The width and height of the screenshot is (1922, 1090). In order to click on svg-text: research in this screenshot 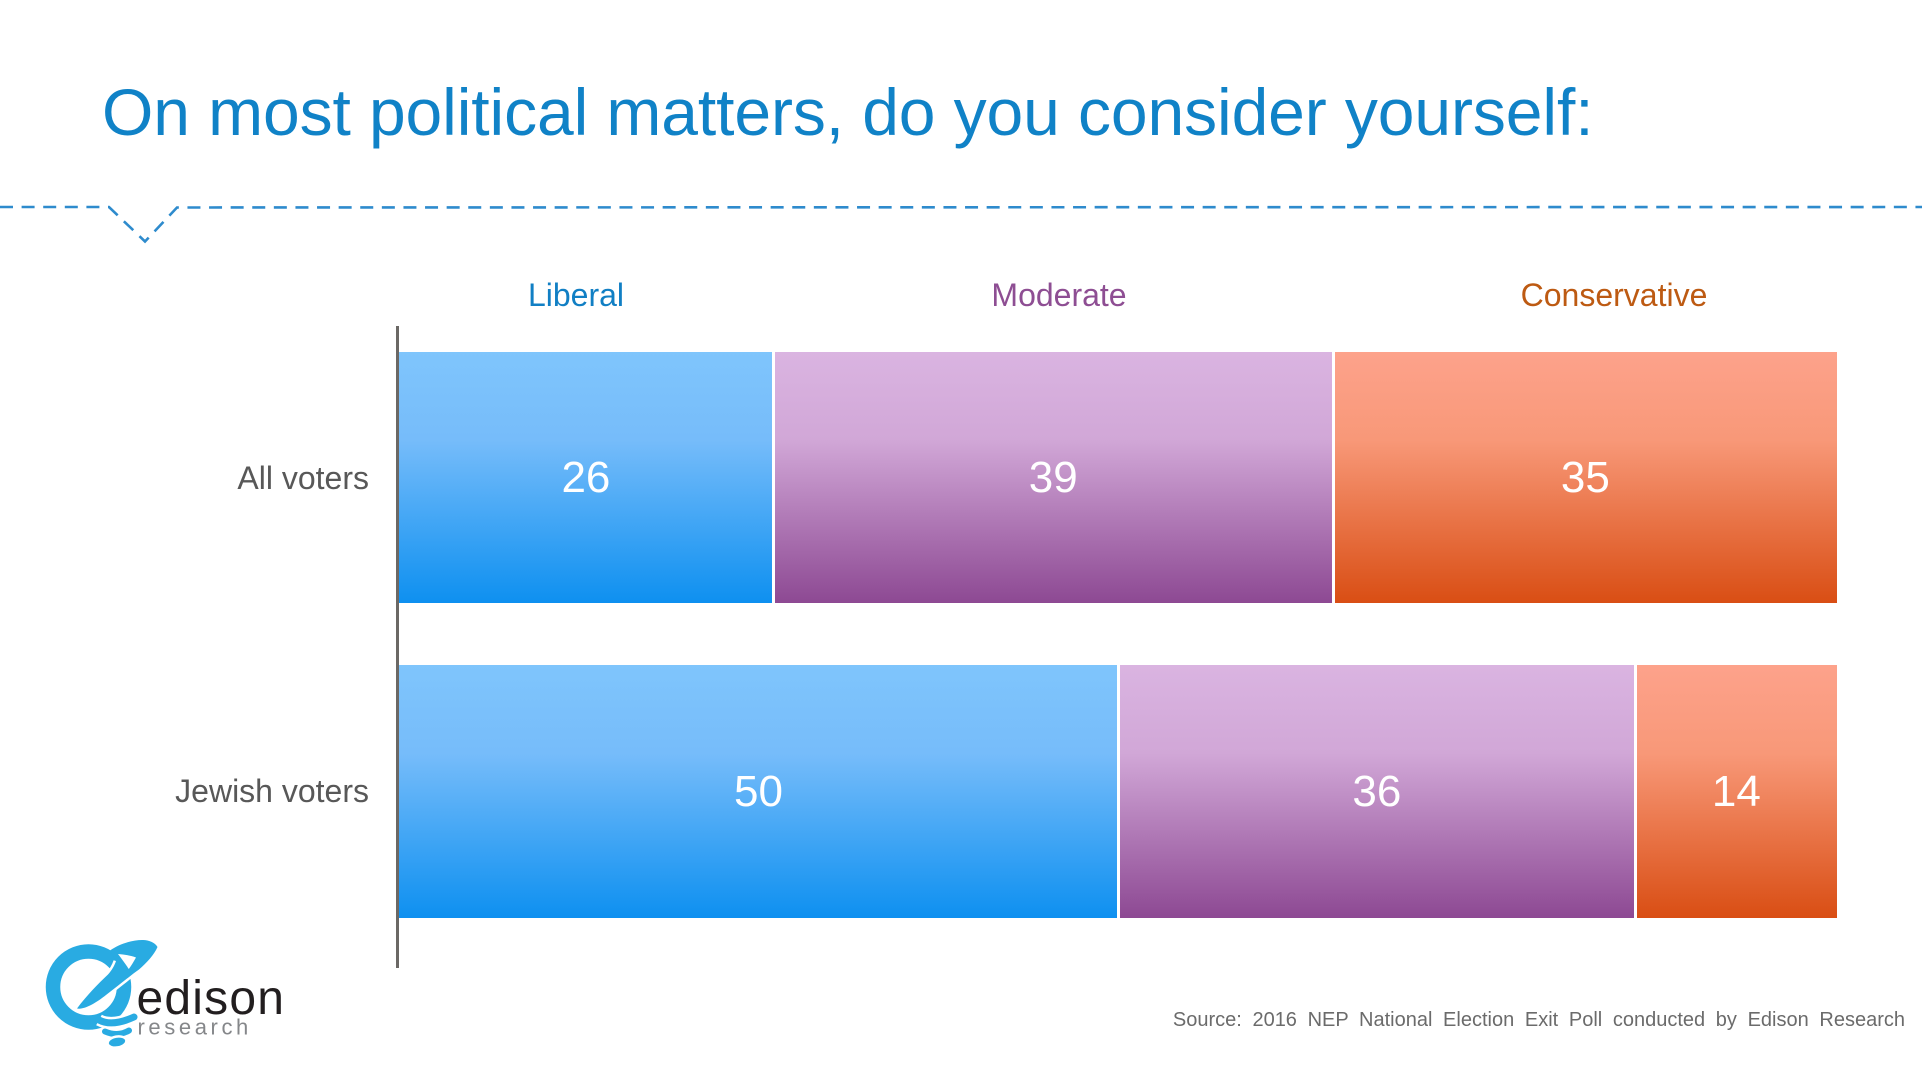, I will do `click(195, 1027)`.